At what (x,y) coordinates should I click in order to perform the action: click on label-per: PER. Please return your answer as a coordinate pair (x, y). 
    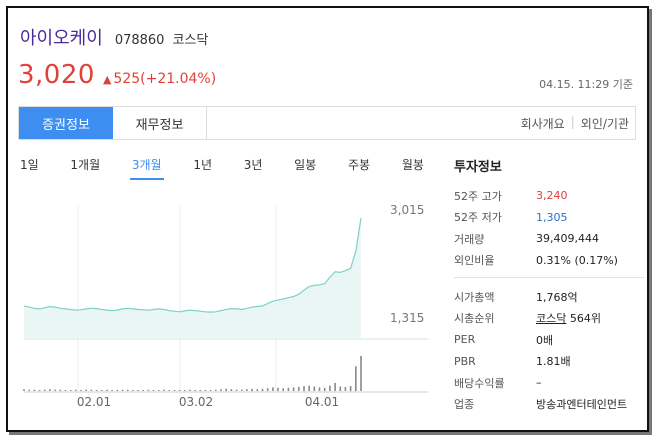
    Looking at the image, I should click on (465, 340).